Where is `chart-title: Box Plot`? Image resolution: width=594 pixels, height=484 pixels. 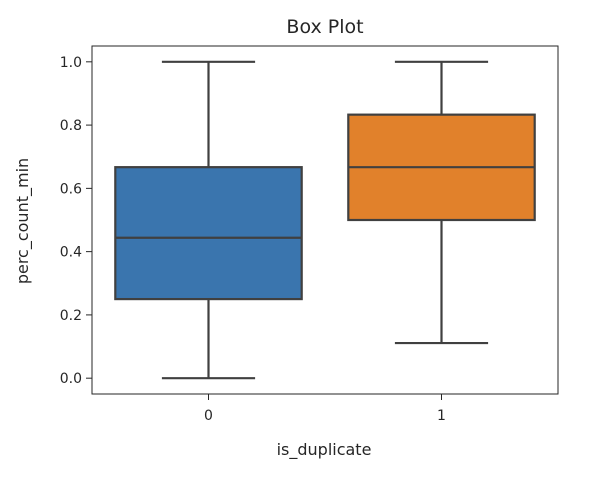
chart-title: Box Plot is located at coordinates (324, 27).